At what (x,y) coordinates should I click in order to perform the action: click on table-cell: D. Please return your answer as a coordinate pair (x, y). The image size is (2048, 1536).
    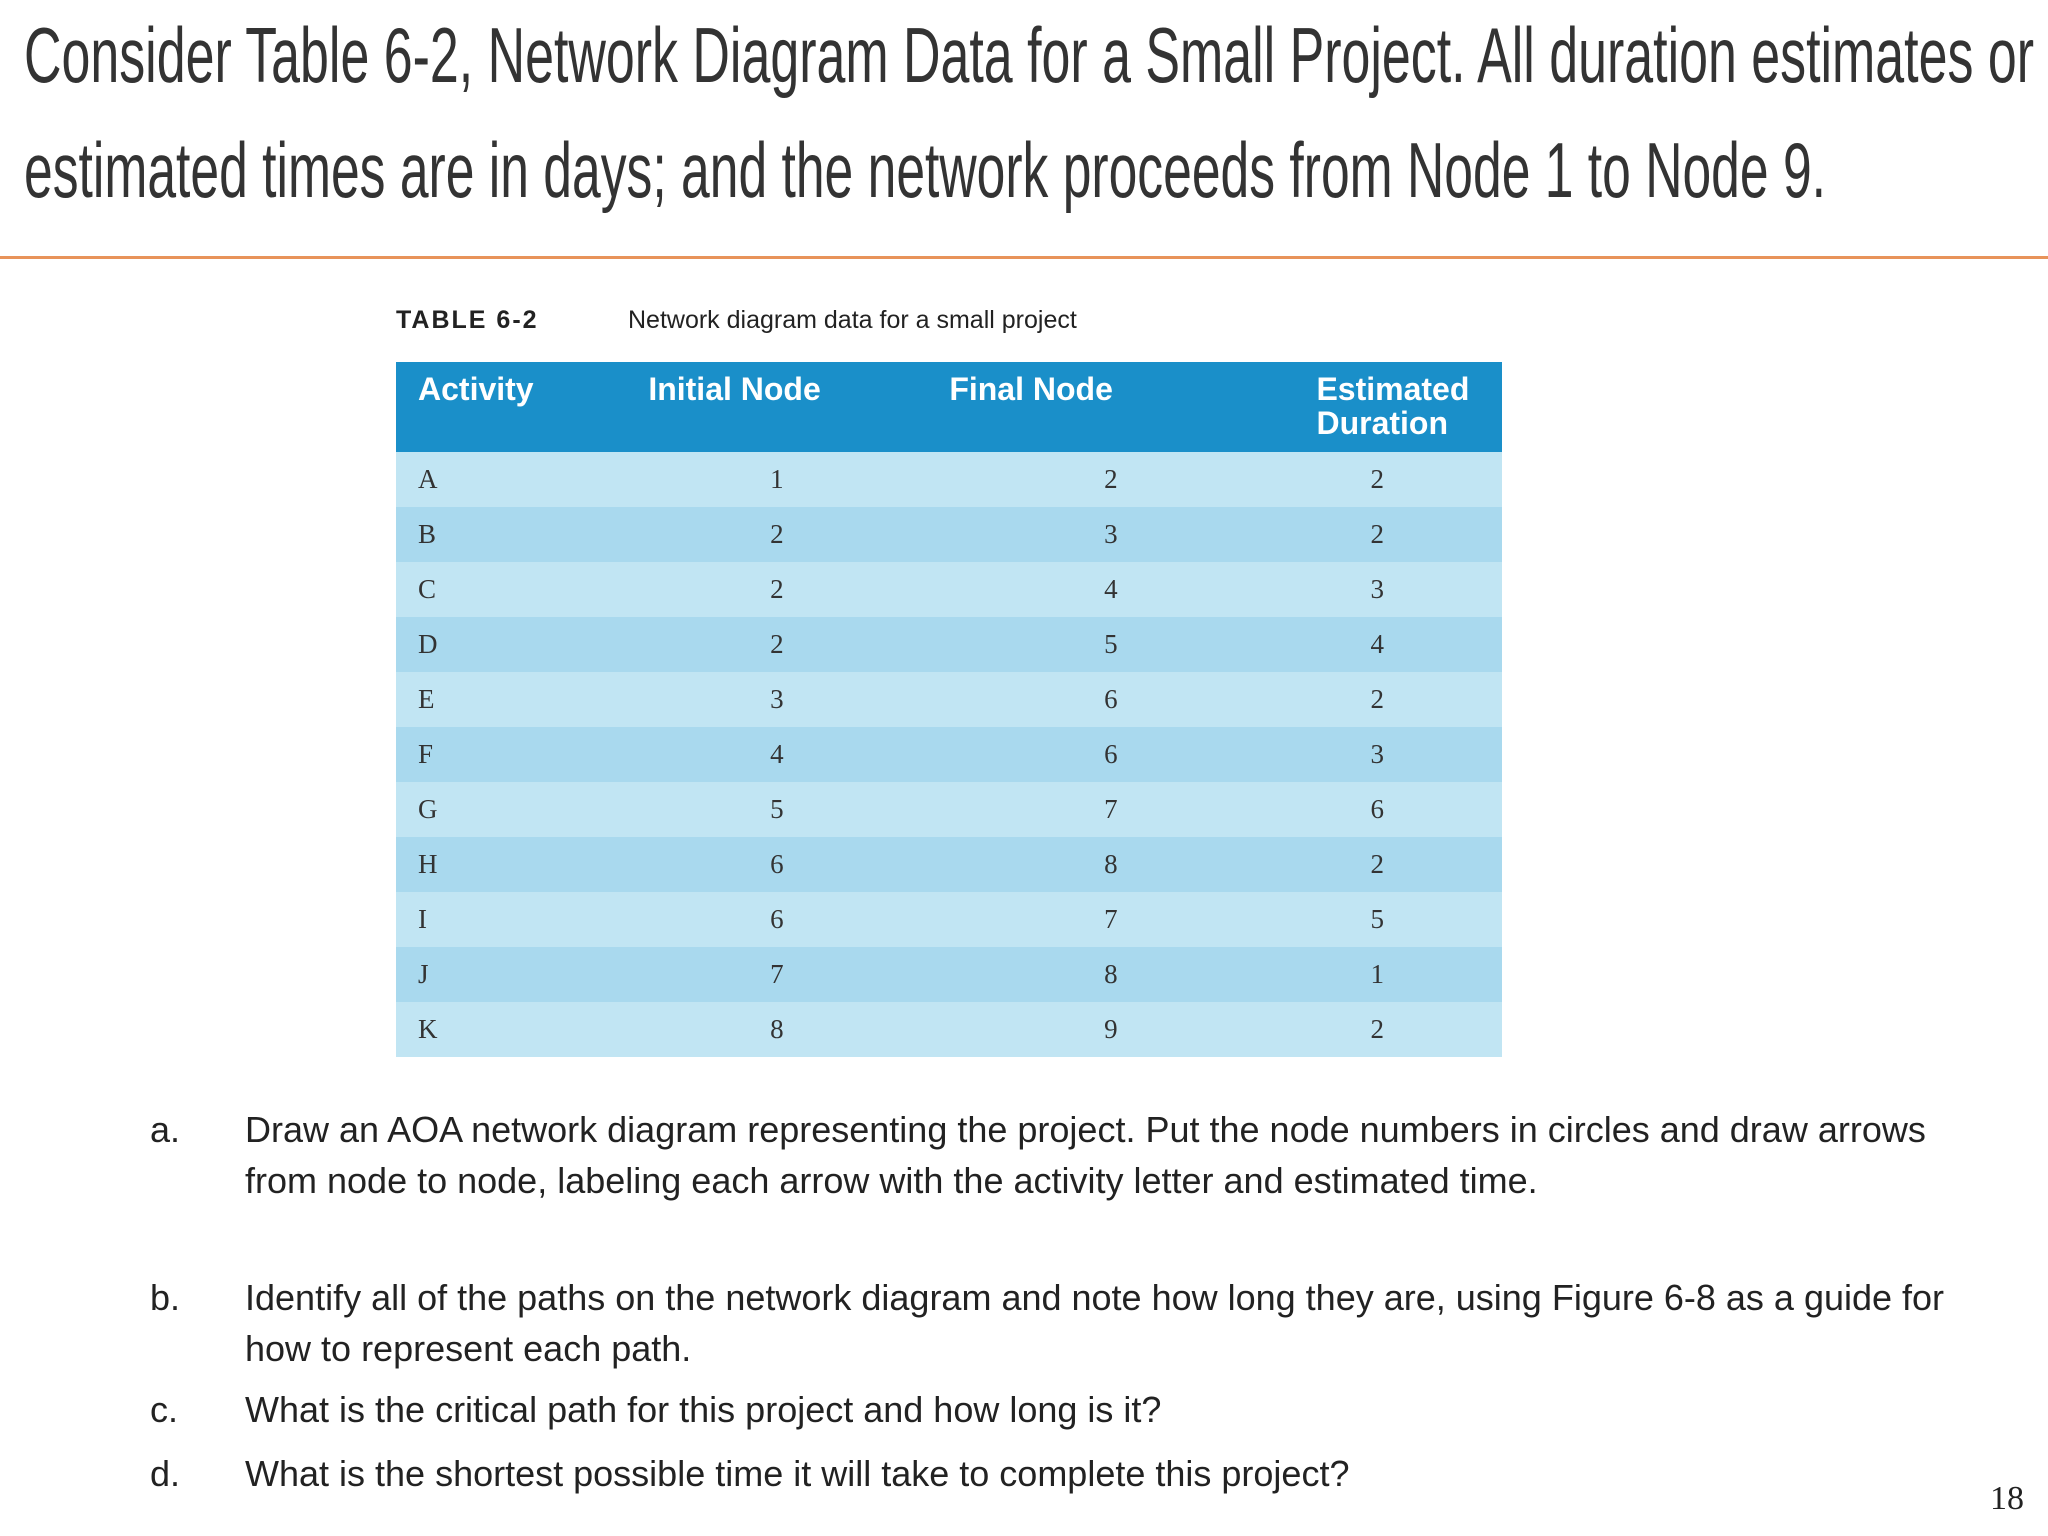
    Looking at the image, I should click on (511, 644).